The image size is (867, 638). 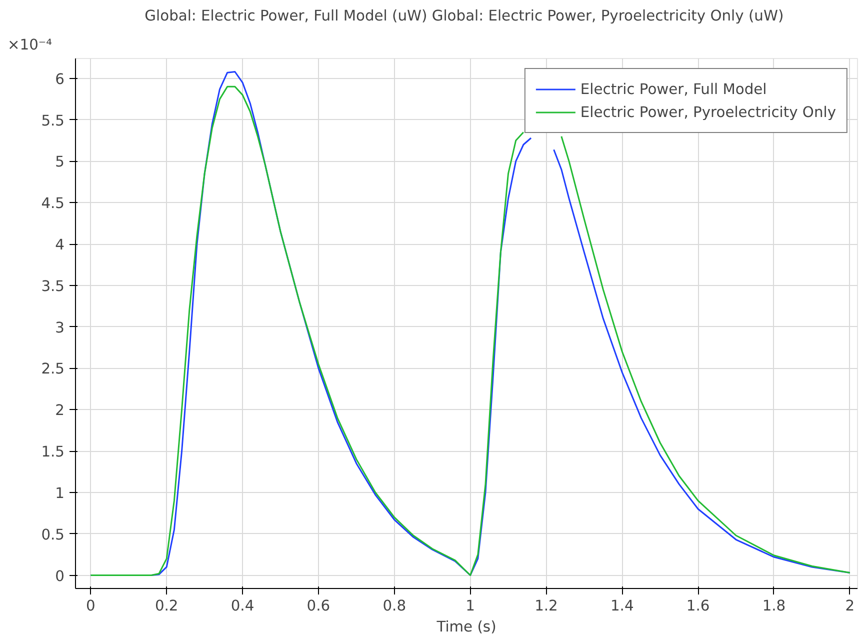 I want to click on x-axis-title: Time (s), so click(x=466, y=627).